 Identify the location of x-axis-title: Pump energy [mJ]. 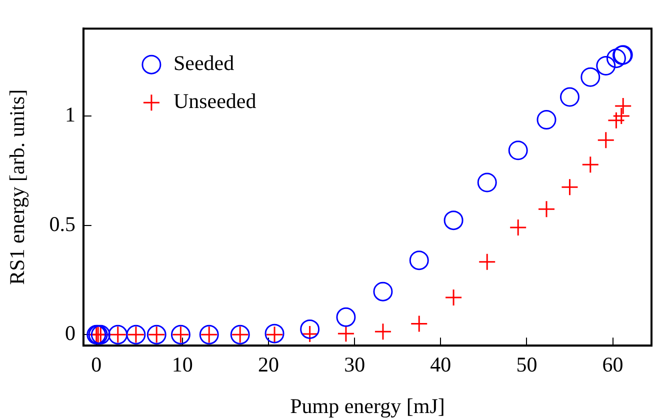
(367, 406).